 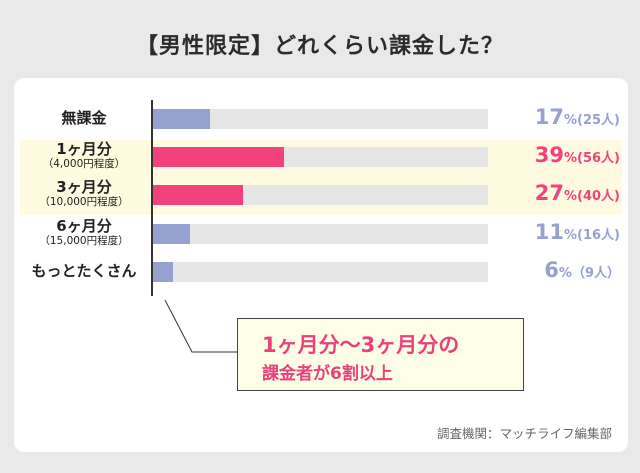 What do you see at coordinates (598, 158) in the screenshot?
I see `count-value: (56人)` at bounding box center [598, 158].